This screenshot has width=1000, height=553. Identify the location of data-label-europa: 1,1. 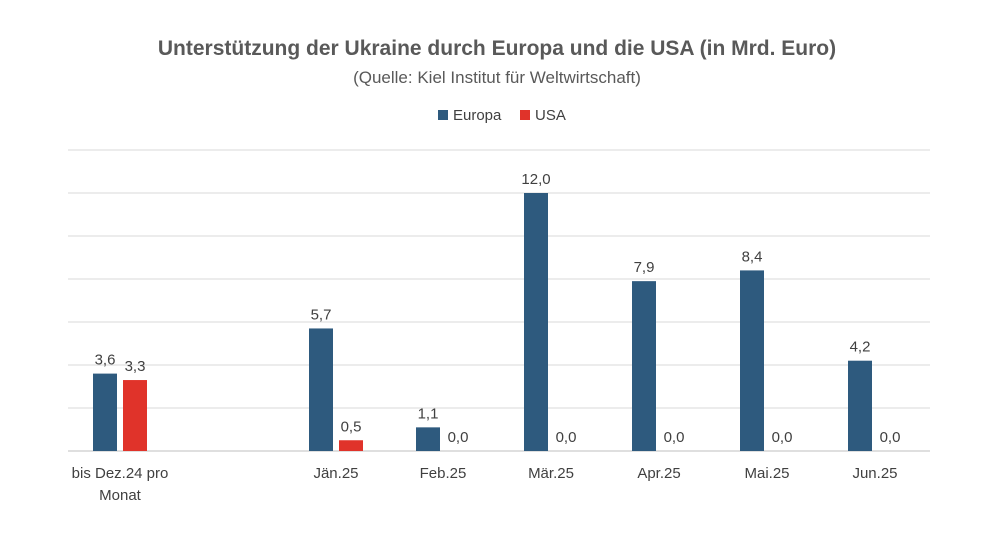
(428, 413).